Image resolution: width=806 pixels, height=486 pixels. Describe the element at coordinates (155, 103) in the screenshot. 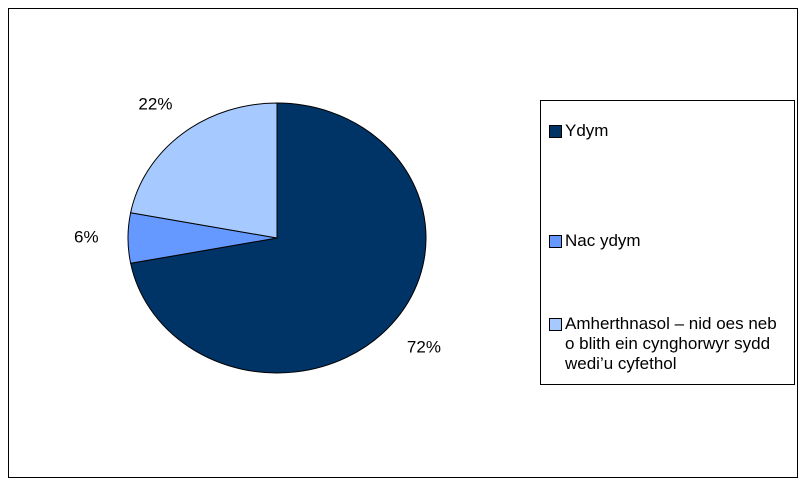

I see `data-label: 22%` at that location.